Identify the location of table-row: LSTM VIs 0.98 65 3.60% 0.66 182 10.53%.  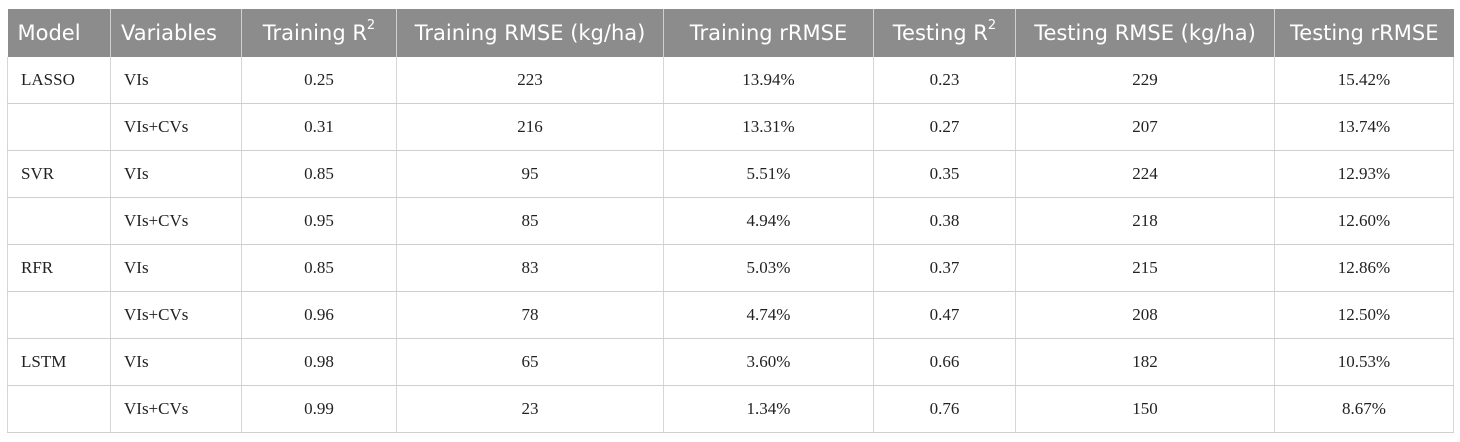
(730, 362).